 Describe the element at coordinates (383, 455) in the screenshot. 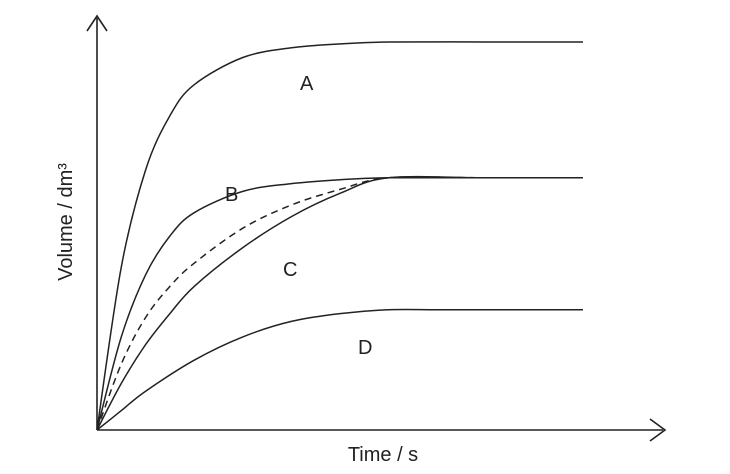

I see `x-axis-label: Time / s` at that location.